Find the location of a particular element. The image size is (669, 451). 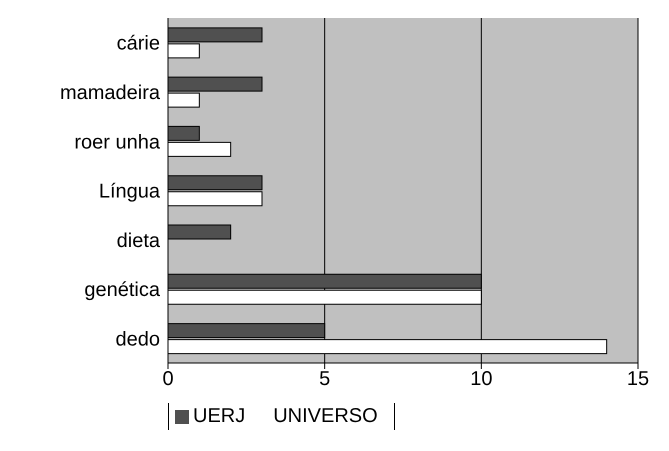

y-tick-label: mamadeira is located at coordinates (110, 93).